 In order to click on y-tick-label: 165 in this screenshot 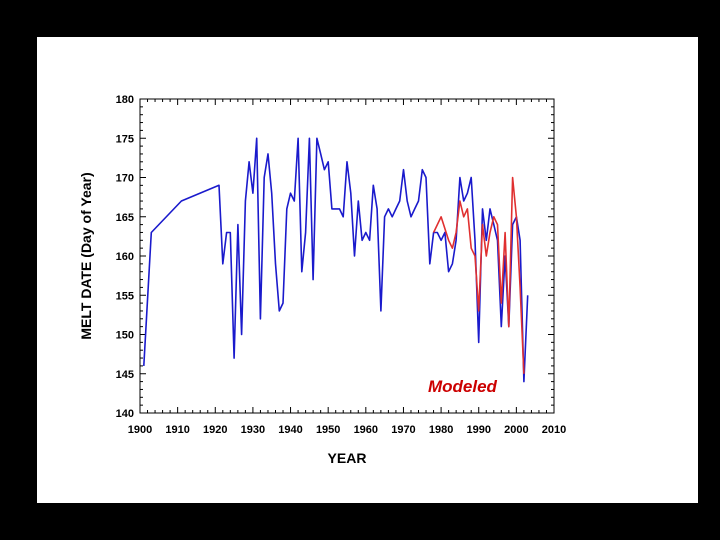, I will do `click(125, 218)`.